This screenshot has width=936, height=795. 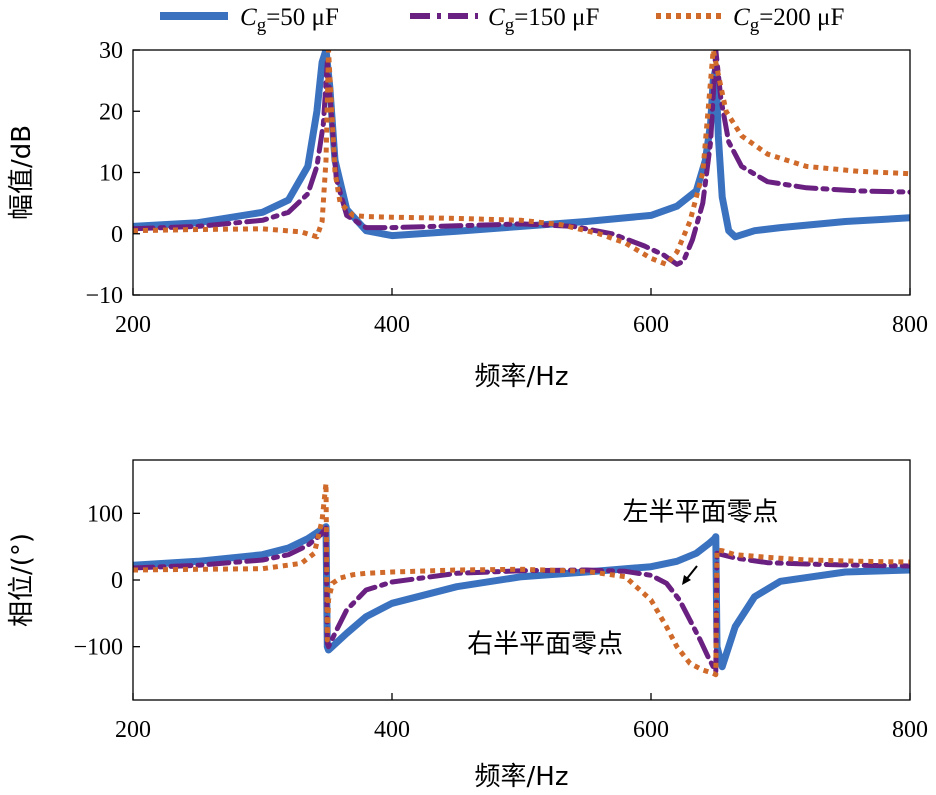 I want to click on legend: Cg=50 μF Cg=150 μF Cg=200 μF, so click(x=502, y=20).